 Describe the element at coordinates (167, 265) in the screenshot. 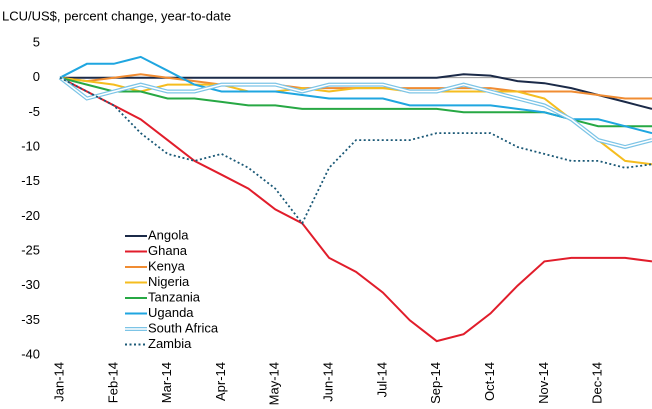

I see `legend-label: Kenya` at that location.